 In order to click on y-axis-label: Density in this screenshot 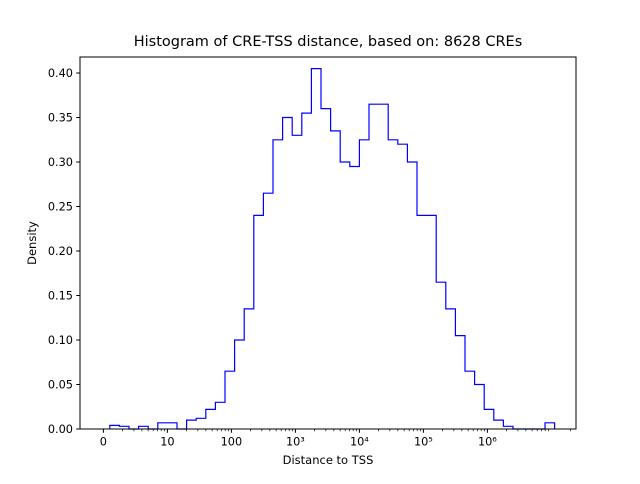, I will do `click(32, 243)`.